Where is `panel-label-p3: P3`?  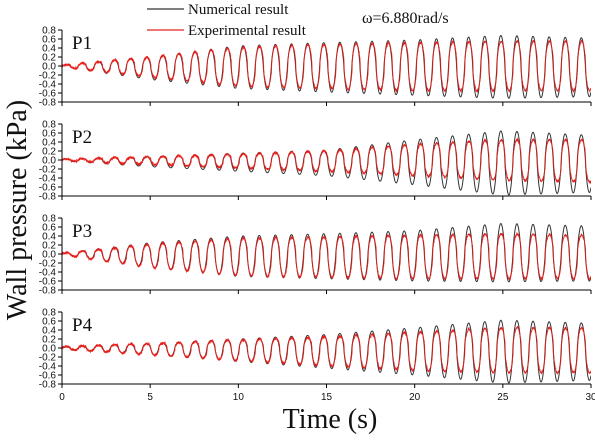
panel-label-p3: P3 is located at coordinates (82, 231).